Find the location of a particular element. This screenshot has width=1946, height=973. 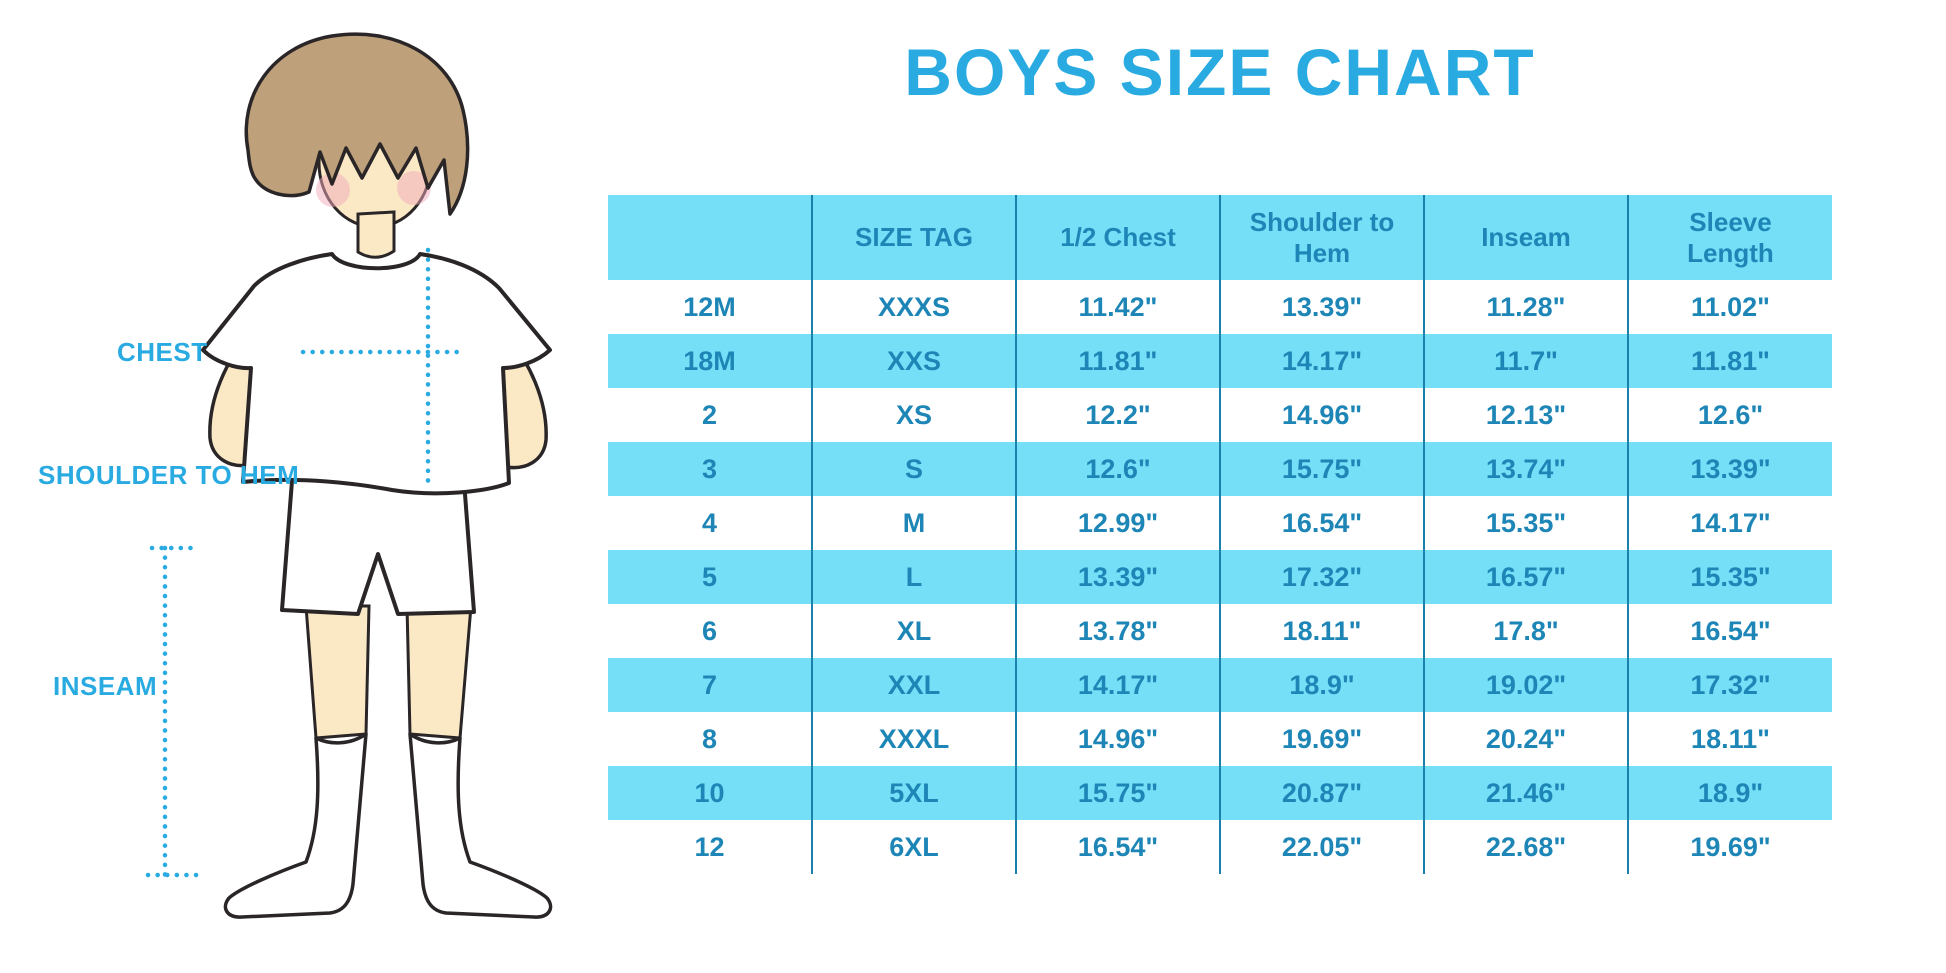

table-row: 10 5XL 15.75" 20.87" 21.46" 18.9" is located at coordinates (1220, 793).